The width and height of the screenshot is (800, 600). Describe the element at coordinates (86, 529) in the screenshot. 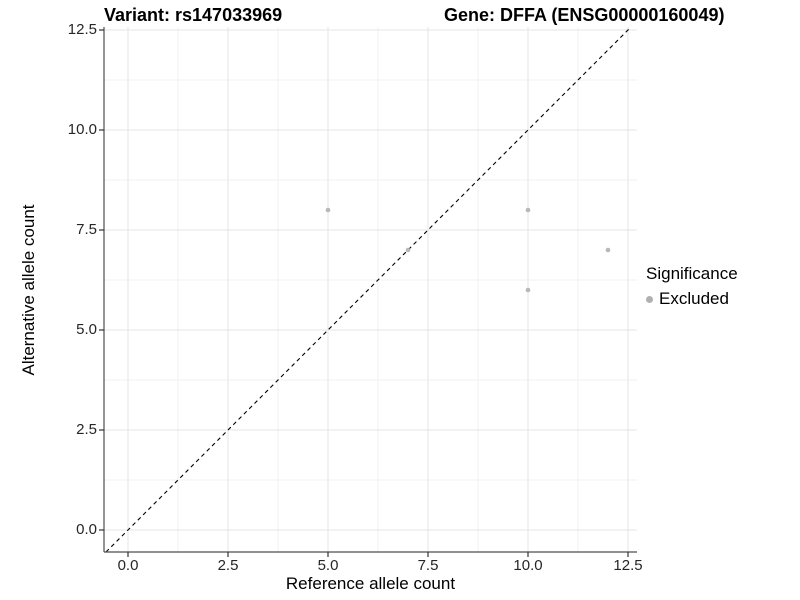

I see `y-tick-label: 0.0` at that location.